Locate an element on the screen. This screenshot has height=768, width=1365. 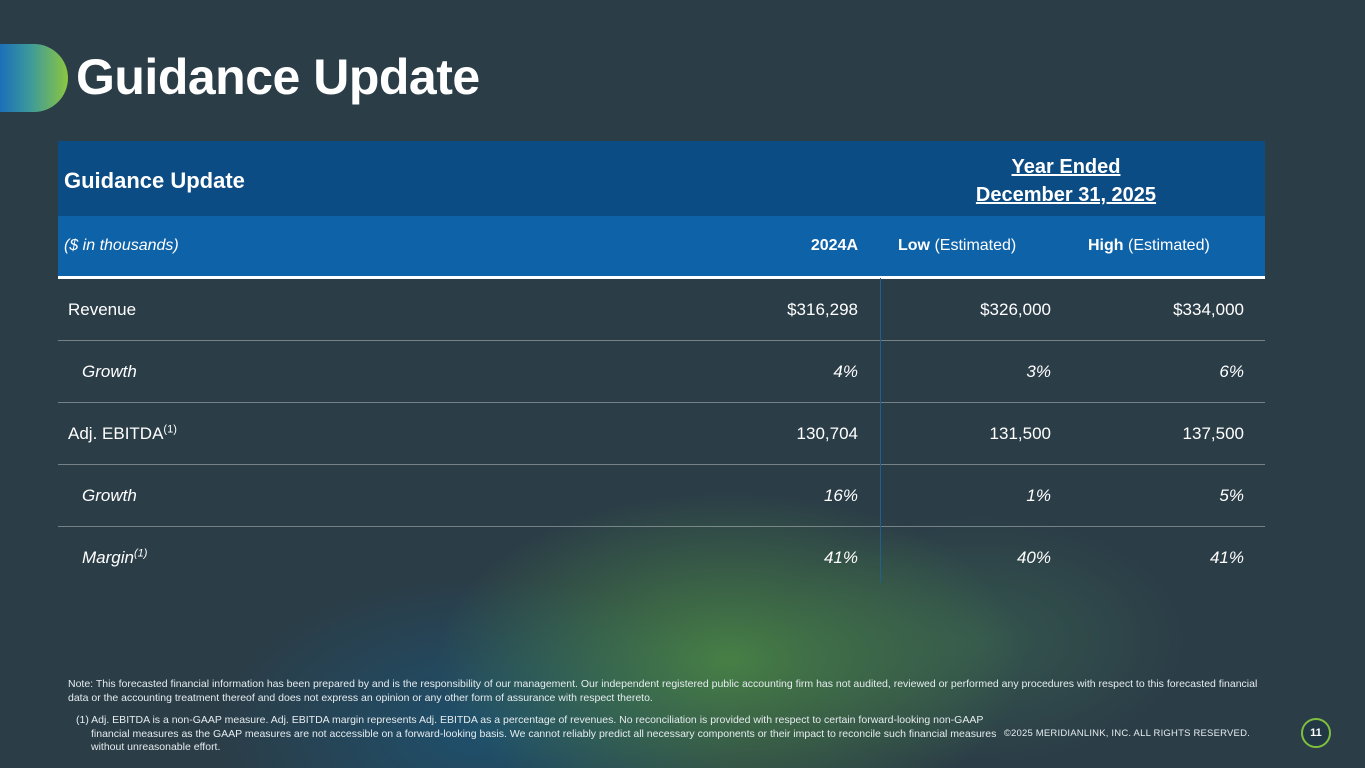
row-label: Margin(1) is located at coordinates (115, 557).